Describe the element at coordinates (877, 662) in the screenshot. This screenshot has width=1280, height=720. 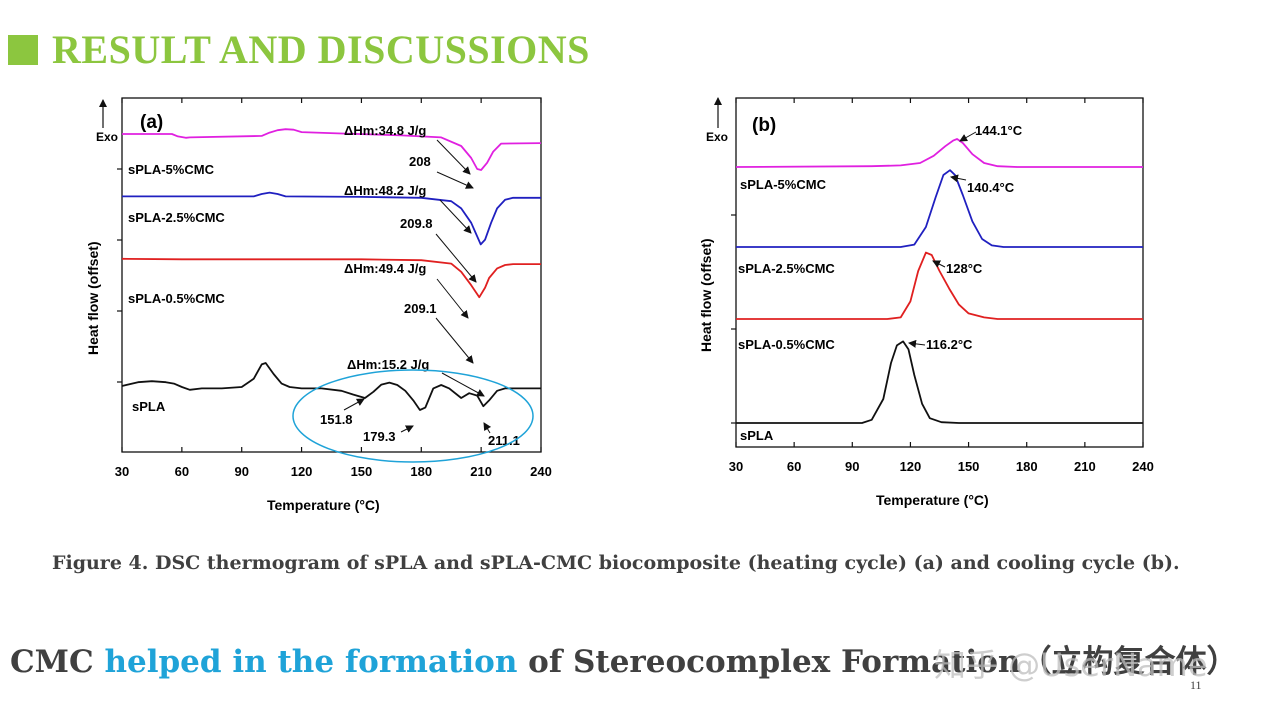
I see `conclusion-post: of Stereocomplex Formation（立构复合体）` at that location.